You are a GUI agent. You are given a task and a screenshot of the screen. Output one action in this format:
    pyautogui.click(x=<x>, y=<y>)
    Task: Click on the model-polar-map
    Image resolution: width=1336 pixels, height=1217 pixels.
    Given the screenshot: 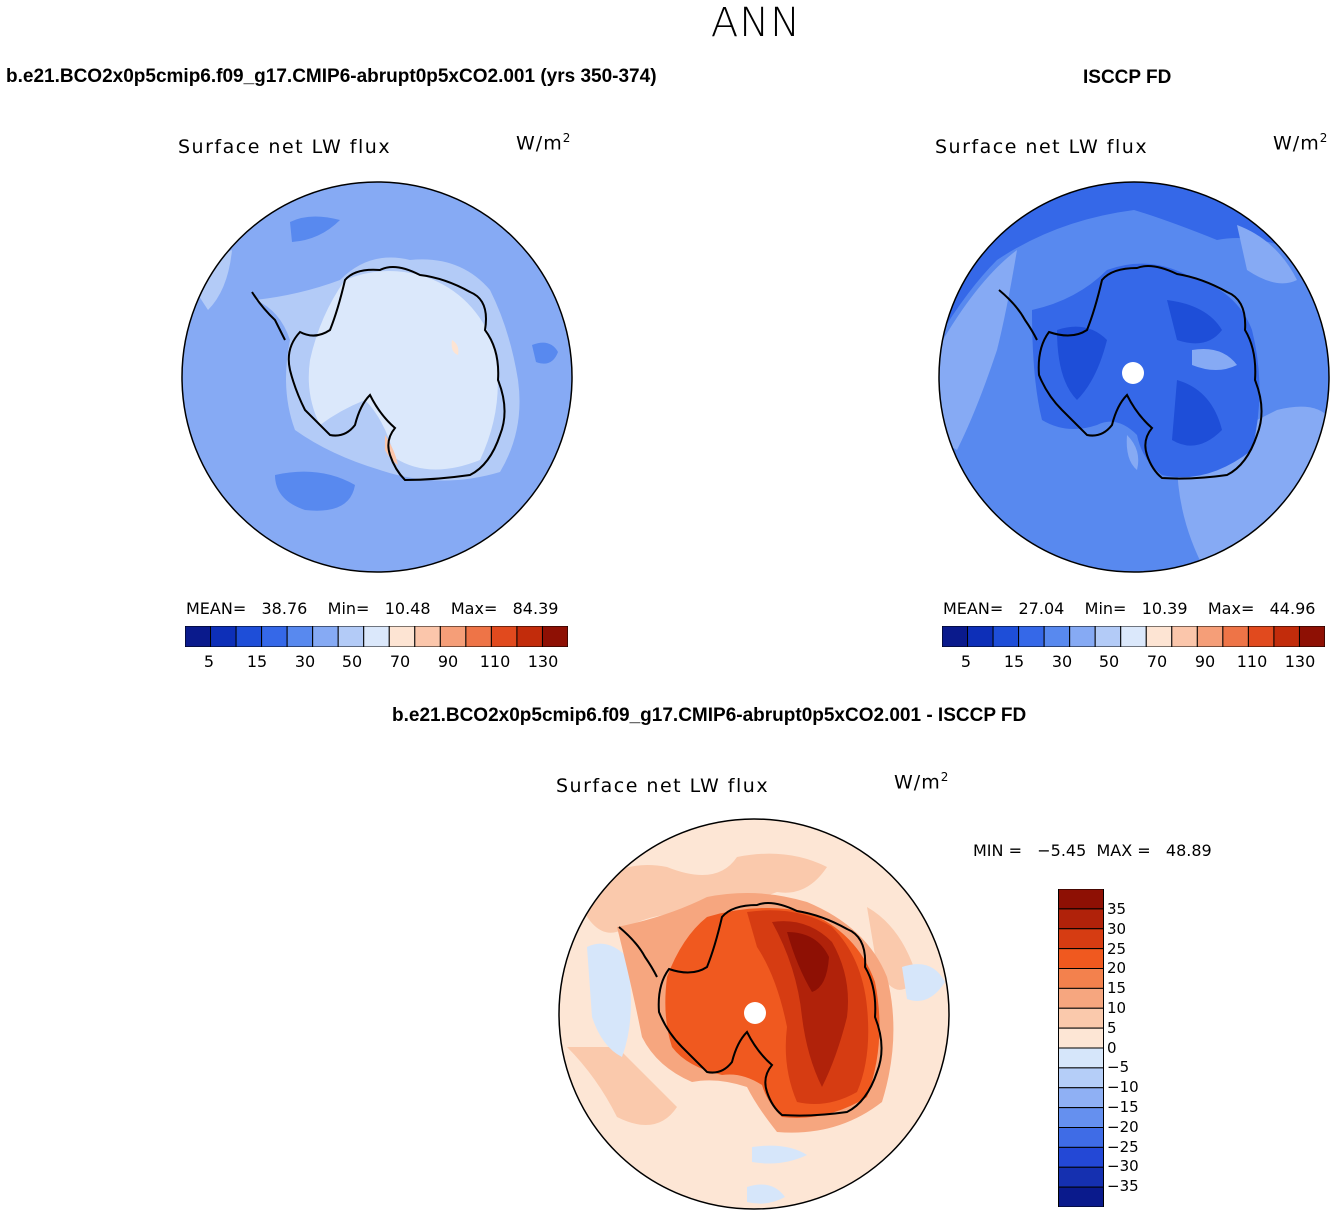 What is the action you would take?
    pyautogui.click(x=377, y=377)
    